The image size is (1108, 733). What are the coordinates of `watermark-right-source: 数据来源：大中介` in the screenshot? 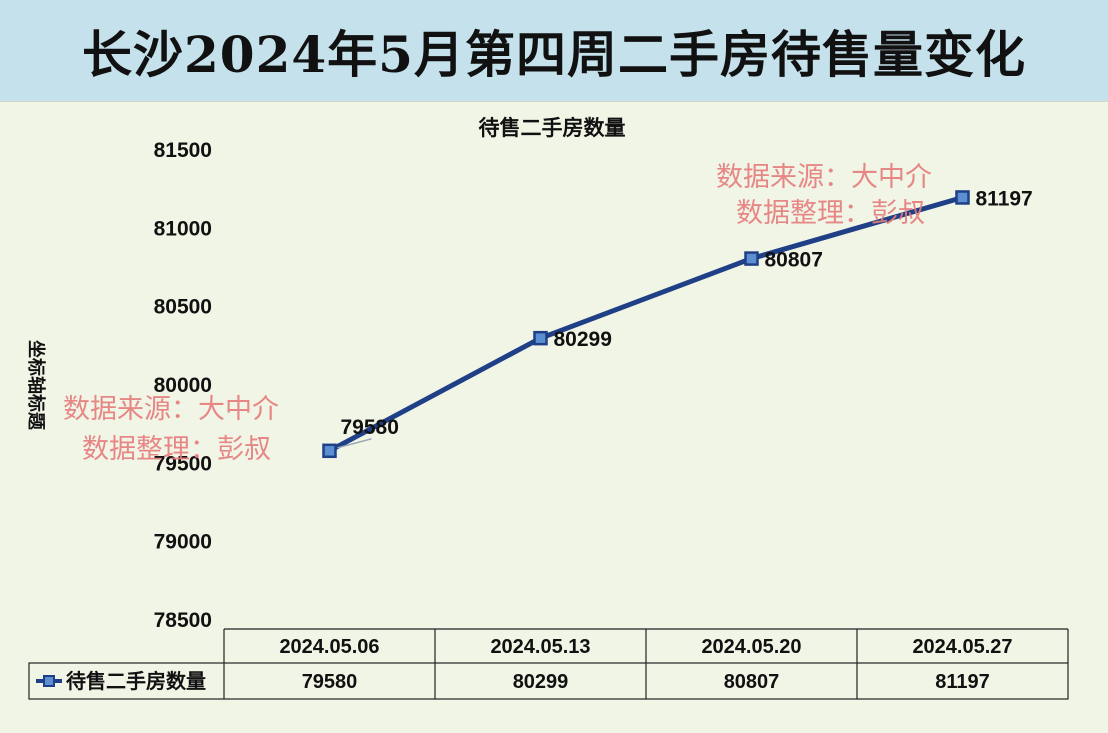 It's located at (824, 177).